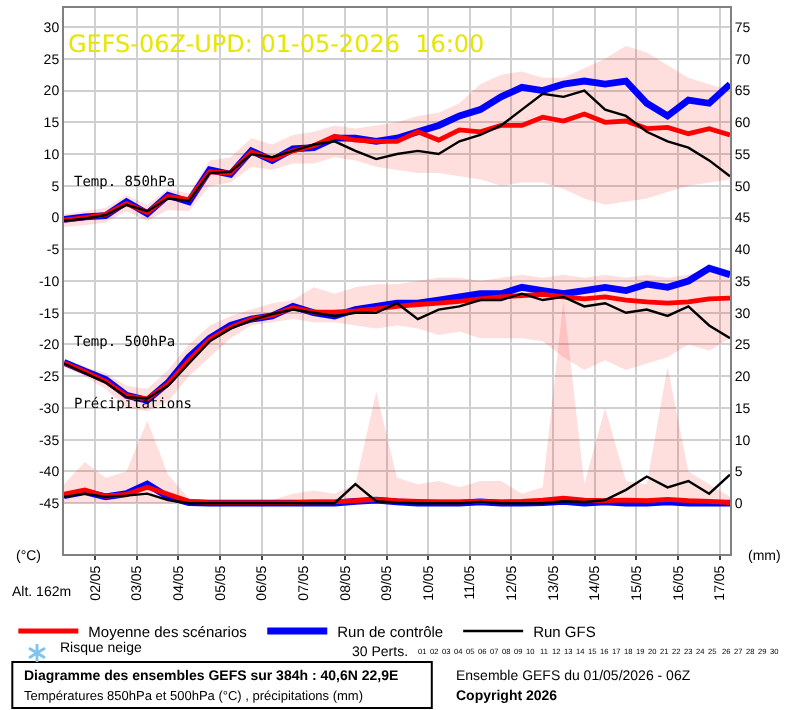 This screenshot has height=710, width=790. What do you see at coordinates (276, 43) in the screenshot?
I see `text: GEFS-06Z-UPD: 01-05-2026 16:00` at bounding box center [276, 43].